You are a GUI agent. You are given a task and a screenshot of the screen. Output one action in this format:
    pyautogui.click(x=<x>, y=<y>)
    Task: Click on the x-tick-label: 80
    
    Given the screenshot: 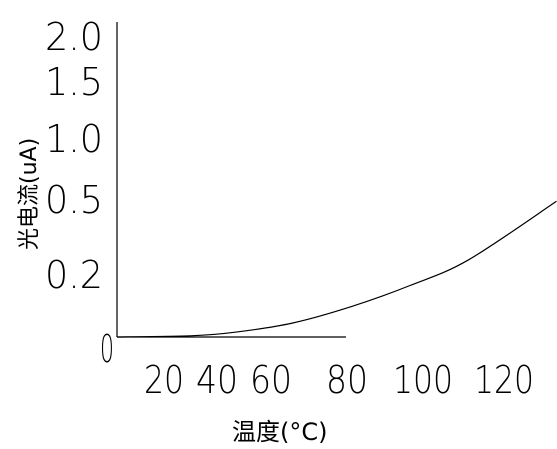 What is the action you would take?
    pyautogui.click(x=347, y=380)
    